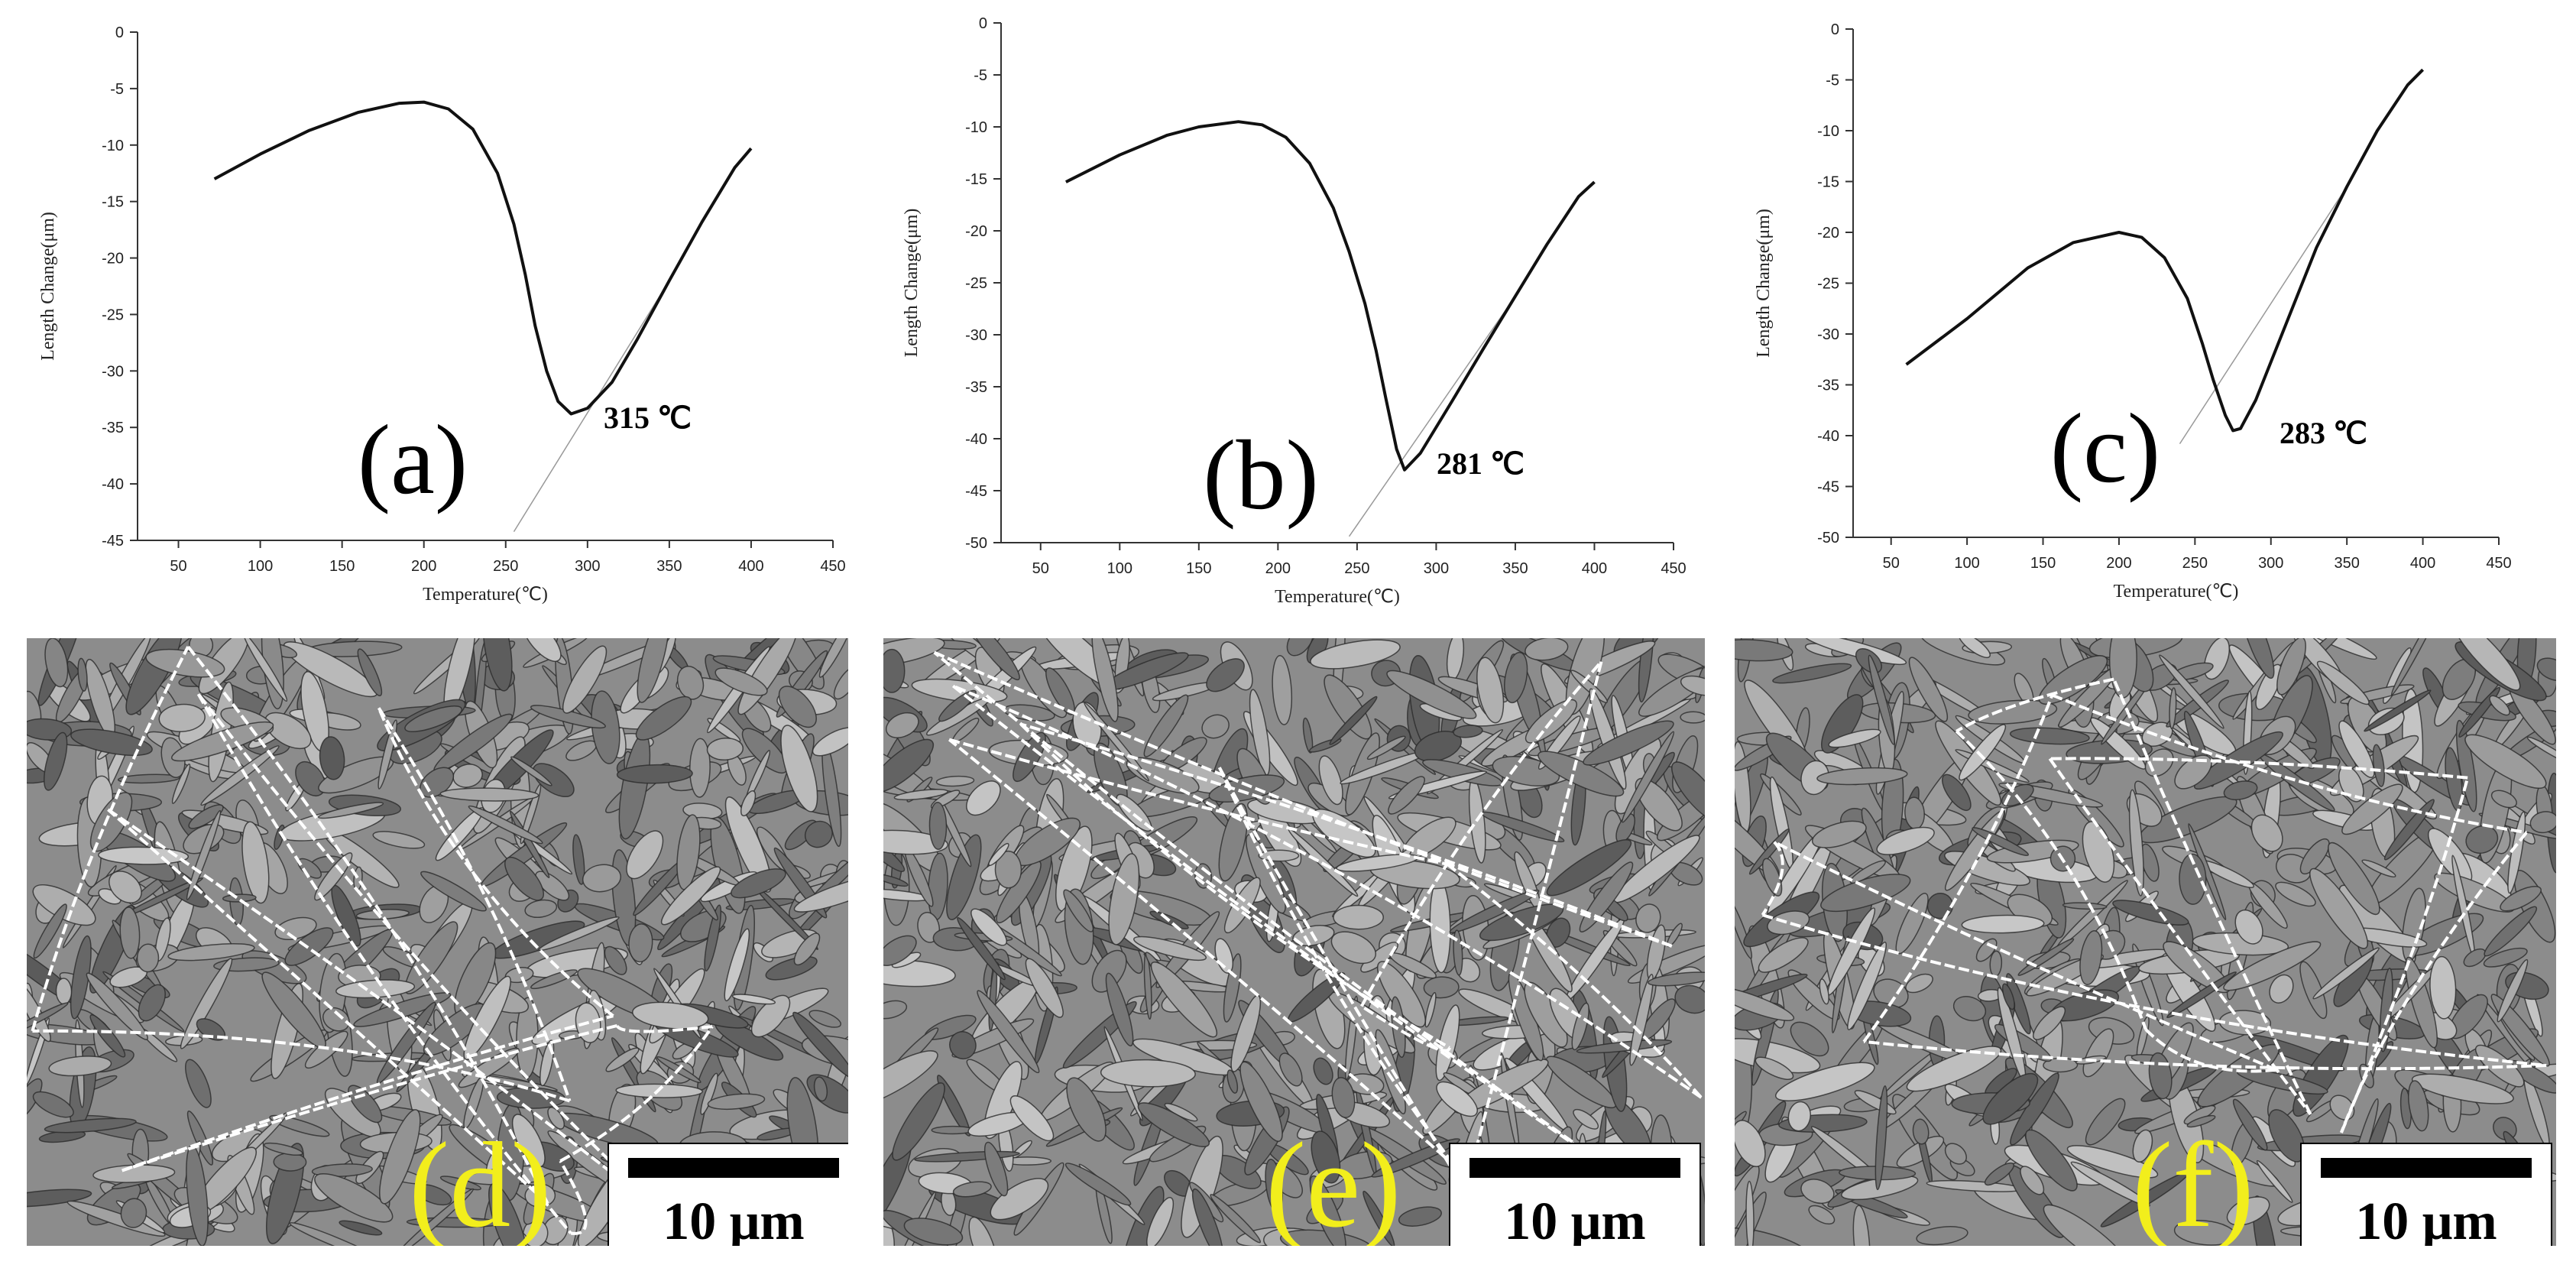  Describe the element at coordinates (113, 541) in the screenshot. I see `y-tick-label: -45` at that location.